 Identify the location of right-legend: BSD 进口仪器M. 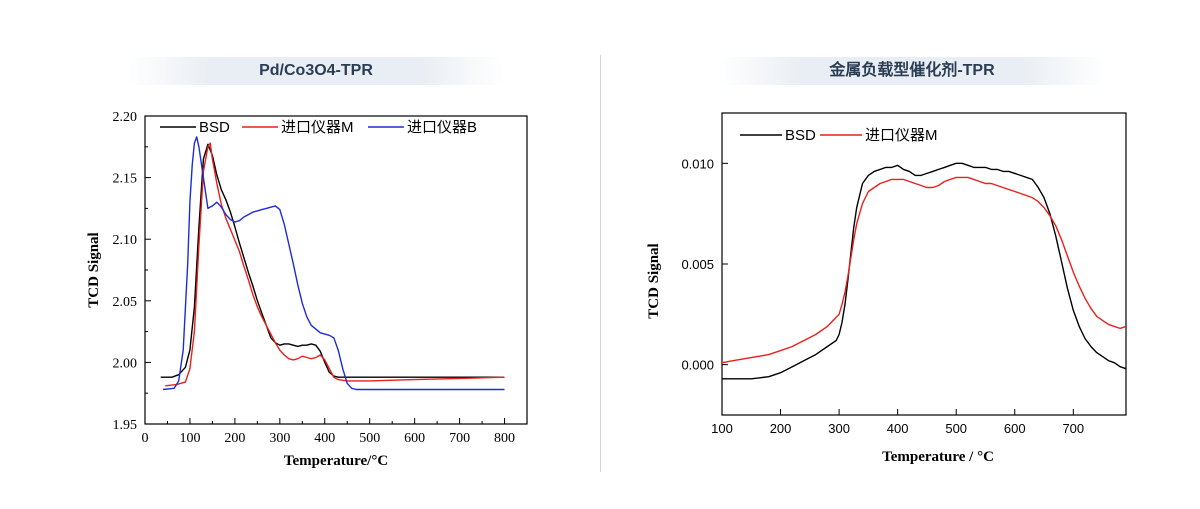
(839, 135).